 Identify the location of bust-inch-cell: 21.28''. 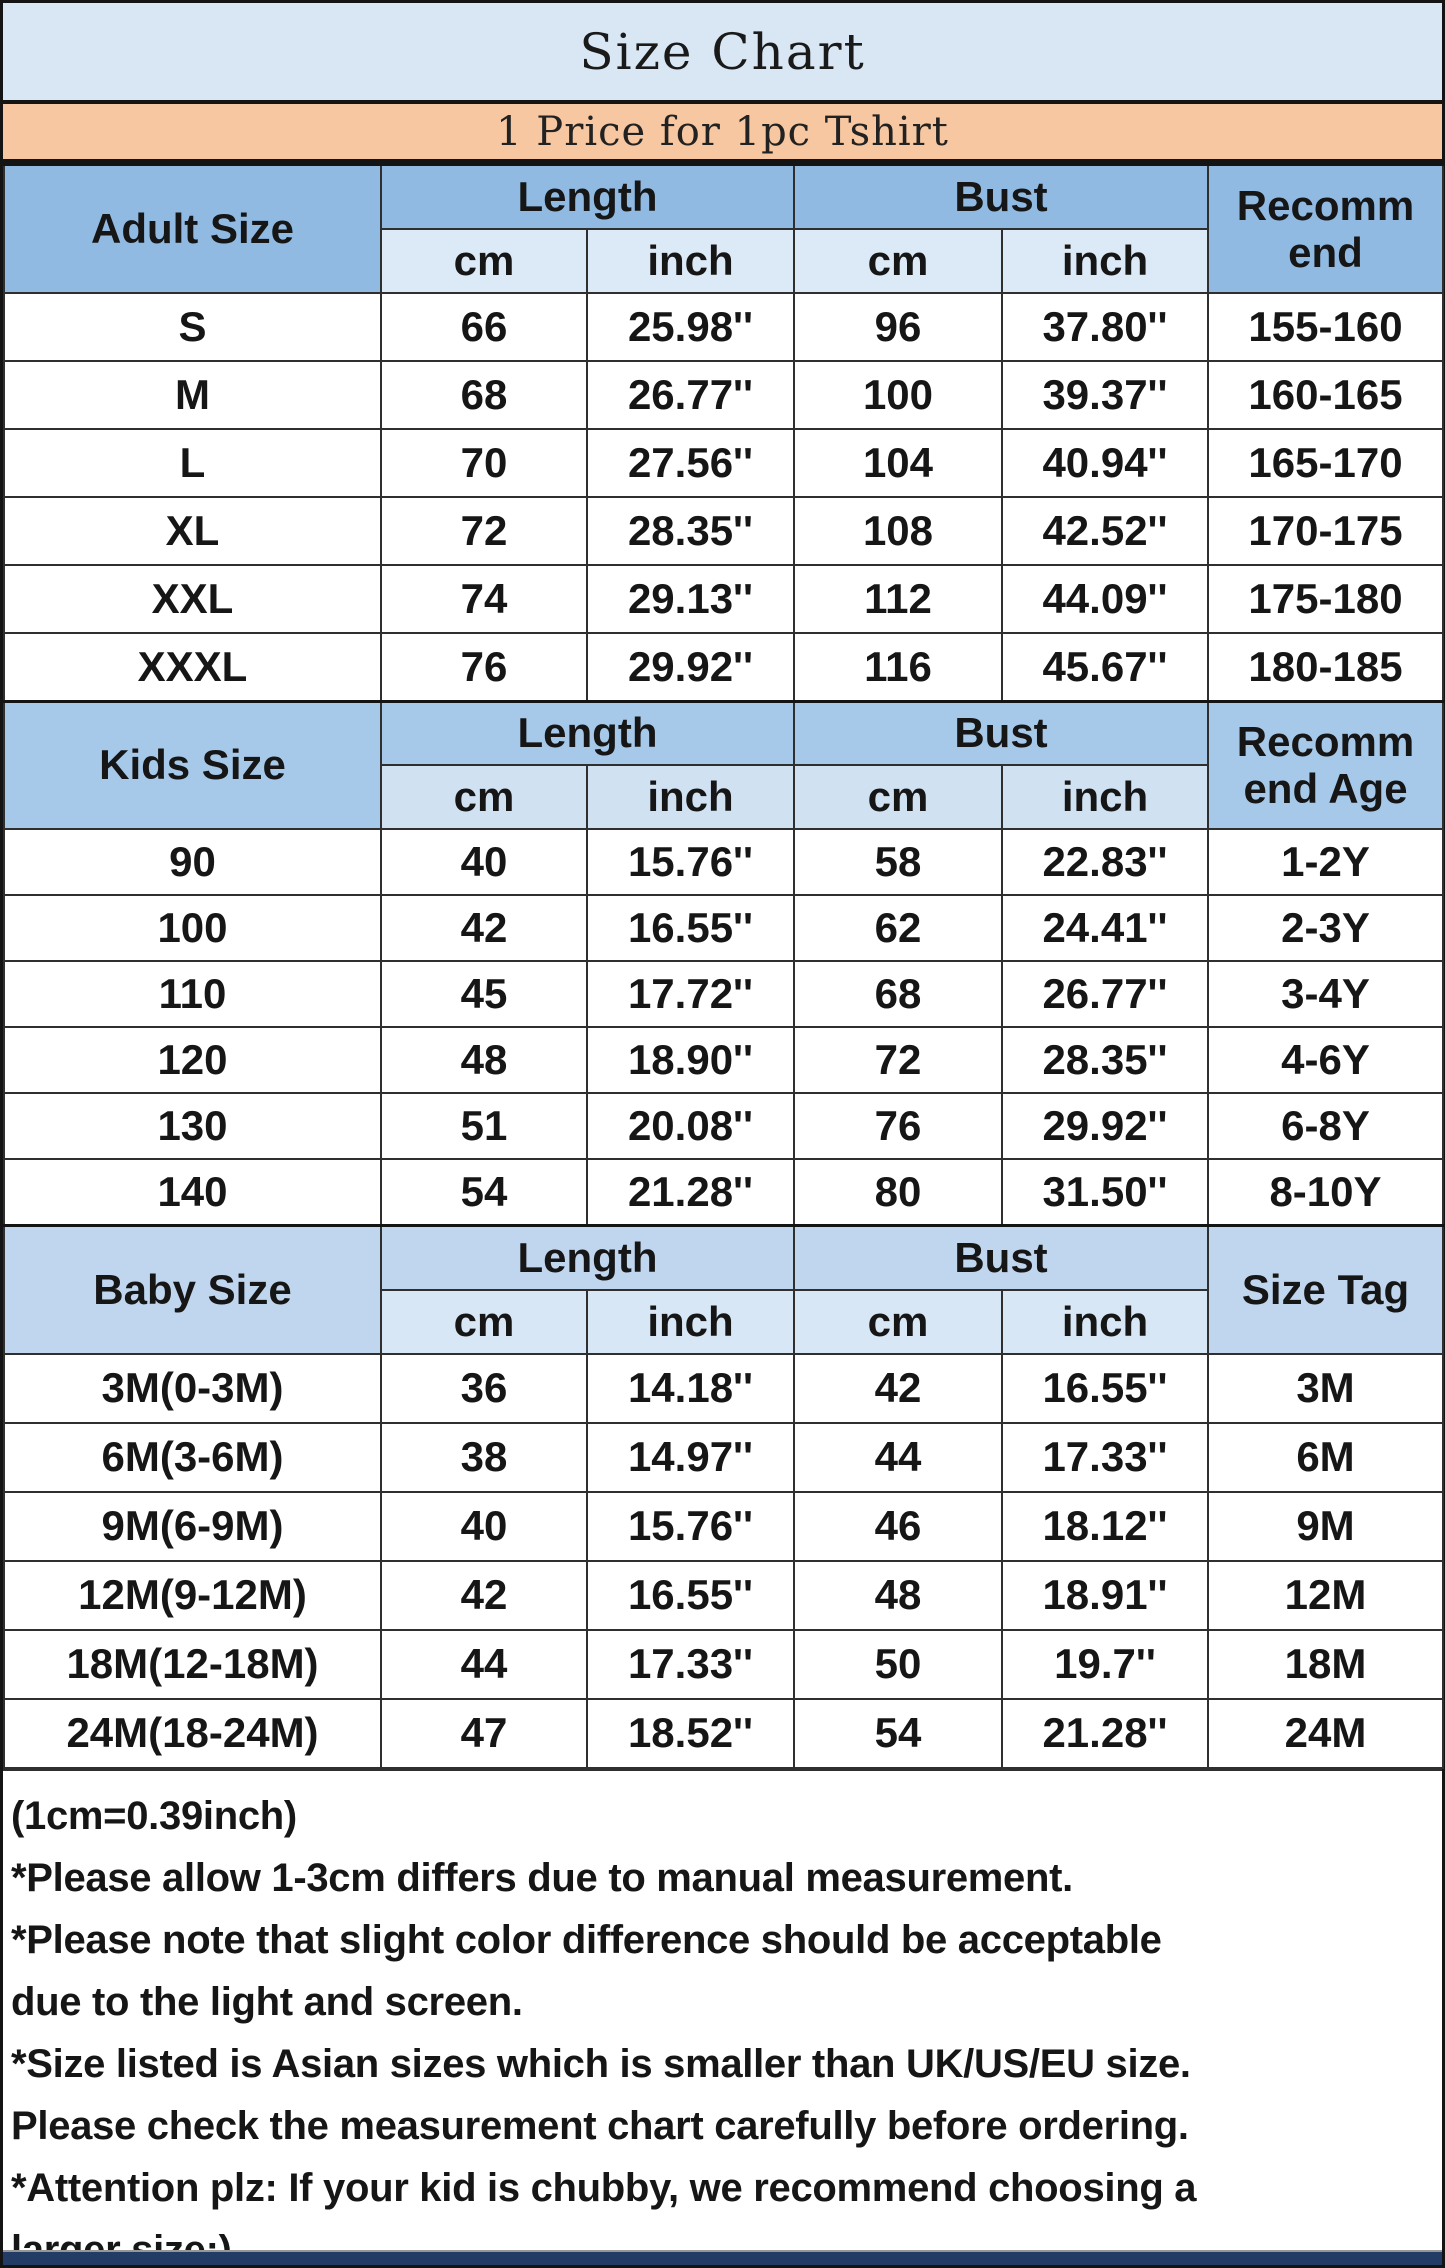
(1105, 1733).